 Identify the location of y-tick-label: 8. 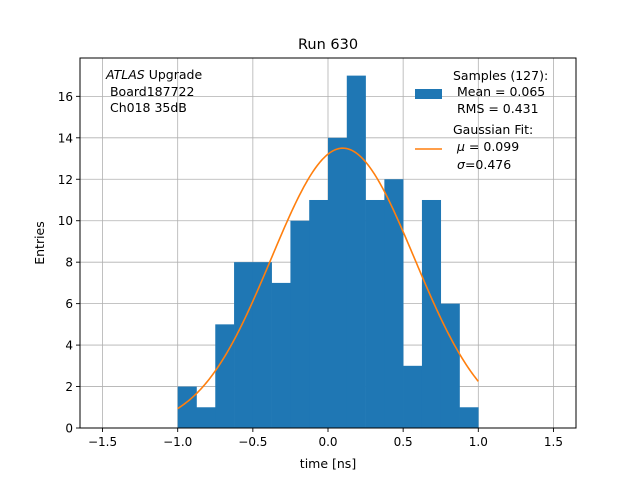
(69, 263).